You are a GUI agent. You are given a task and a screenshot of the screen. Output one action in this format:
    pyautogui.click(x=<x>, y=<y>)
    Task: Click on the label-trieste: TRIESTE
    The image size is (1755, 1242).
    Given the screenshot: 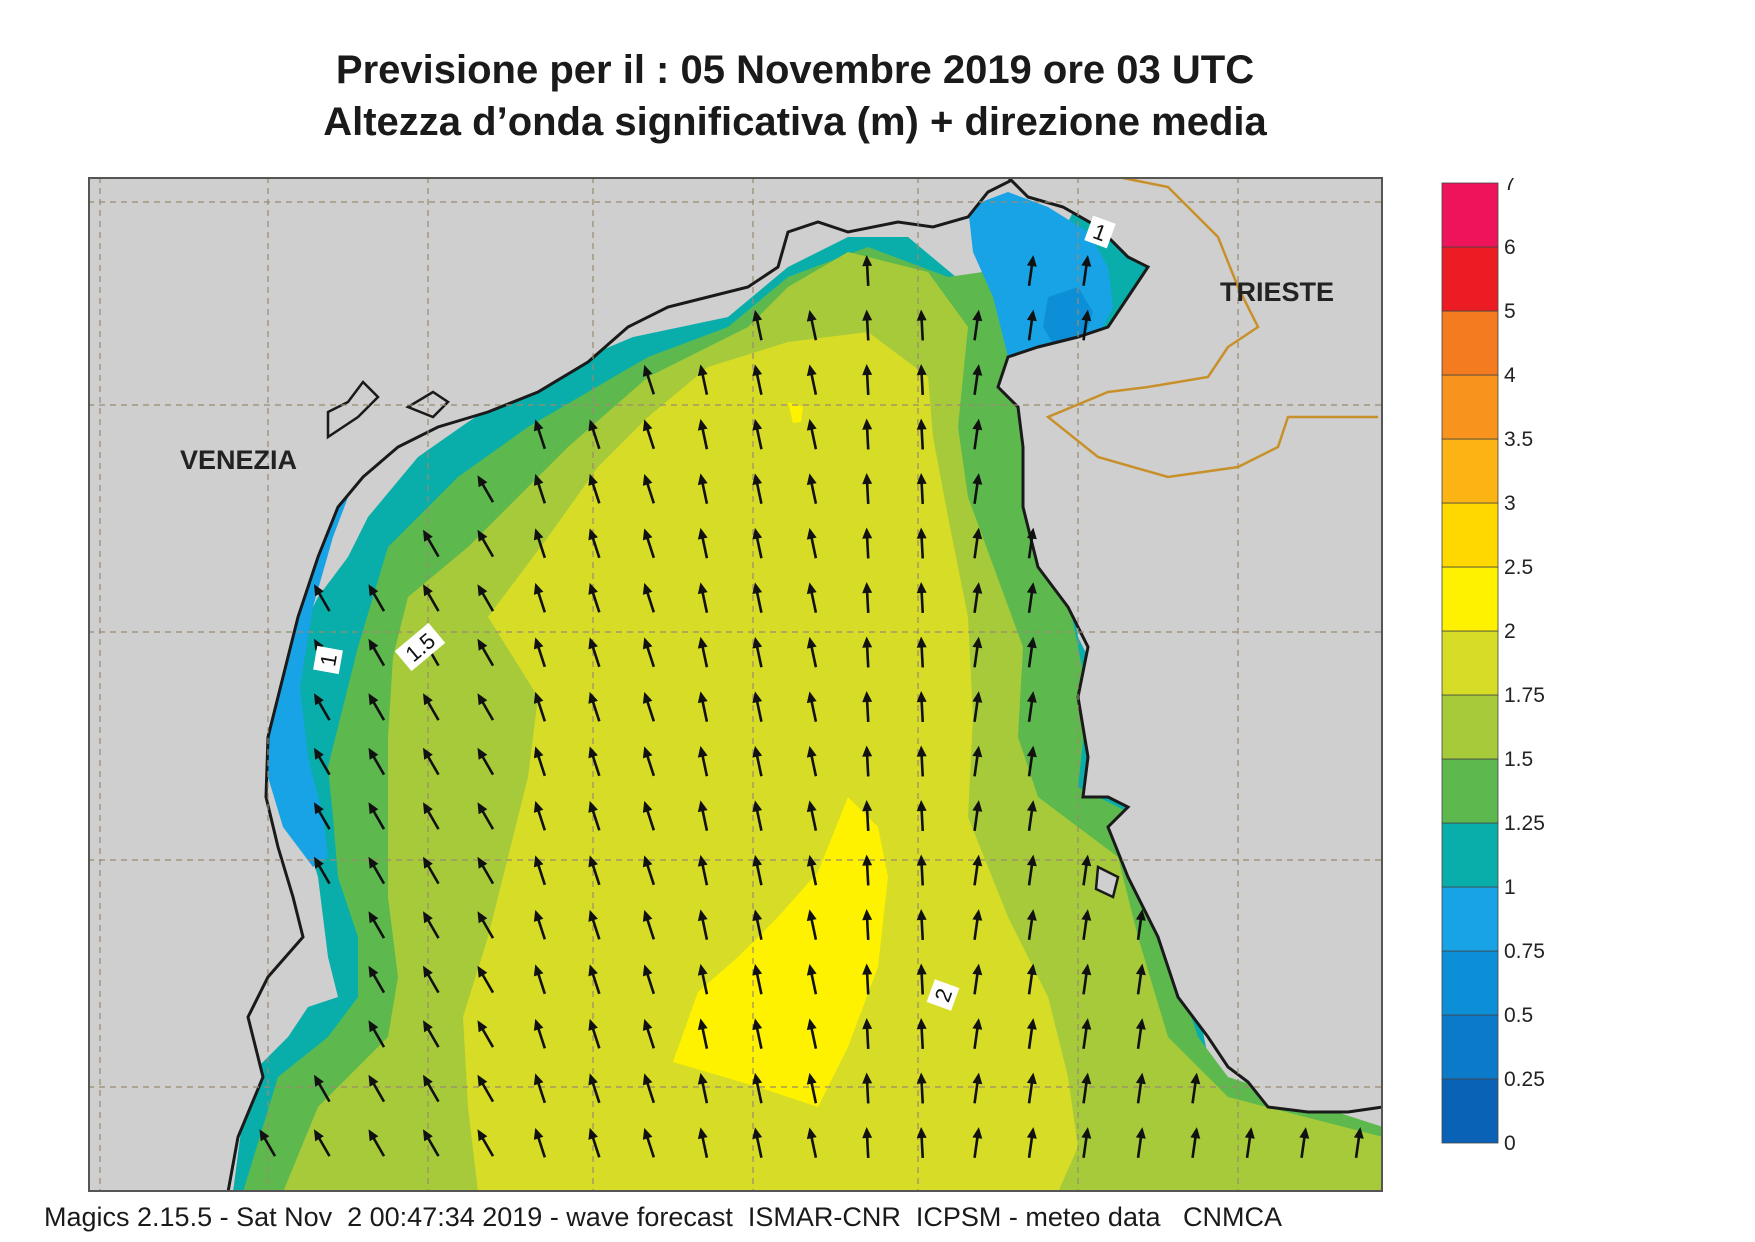 What is the action you would take?
    pyautogui.click(x=1277, y=292)
    